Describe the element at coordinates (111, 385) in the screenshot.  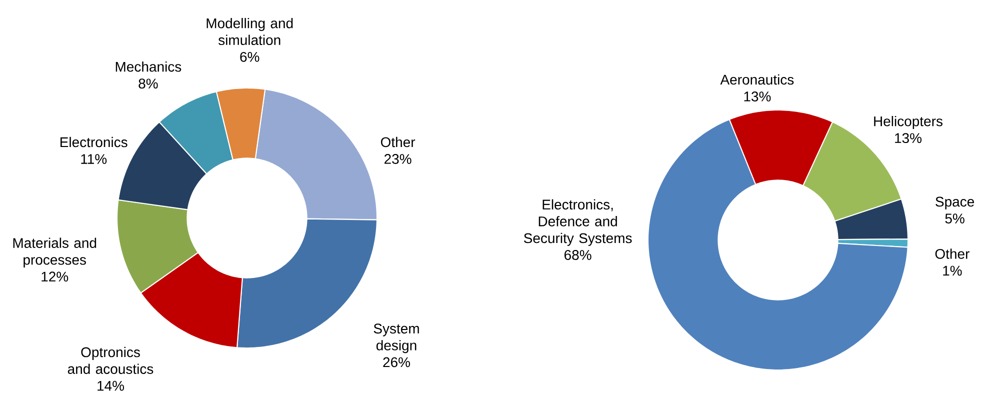
I see `data-label: 14%` at that location.